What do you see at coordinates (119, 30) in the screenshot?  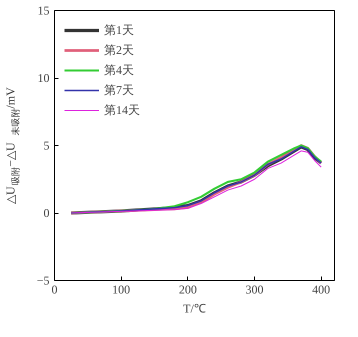 I see `legend-label: 第1天` at bounding box center [119, 30].